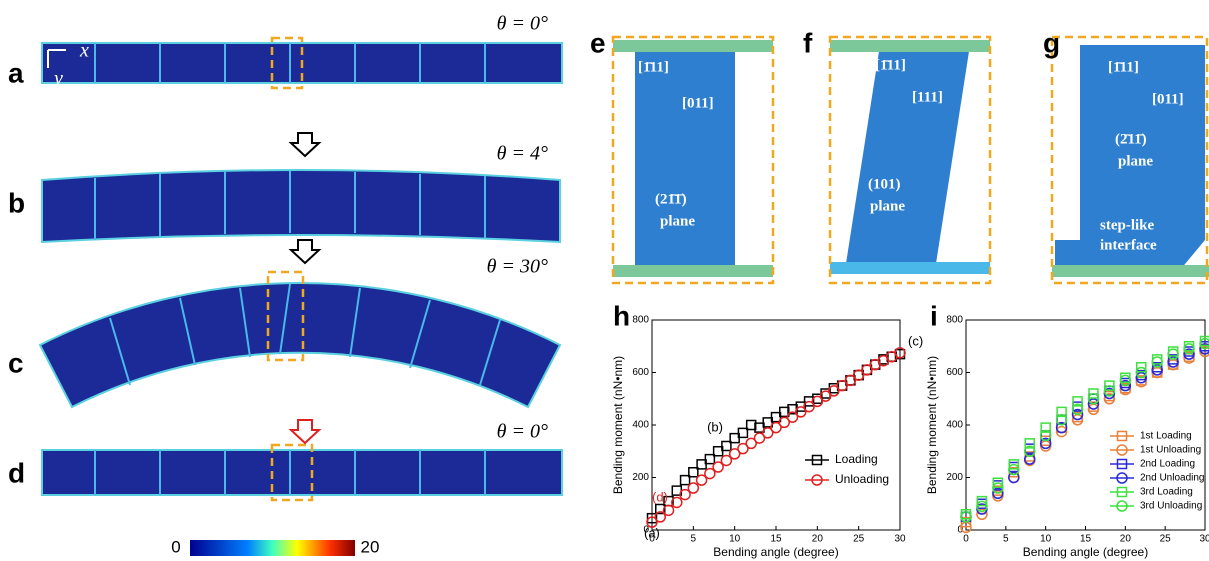  Describe the element at coordinates (693, 160) in the screenshot. I see `panel-e: [1̄11] [011] (21̄1̄) plane` at that location.